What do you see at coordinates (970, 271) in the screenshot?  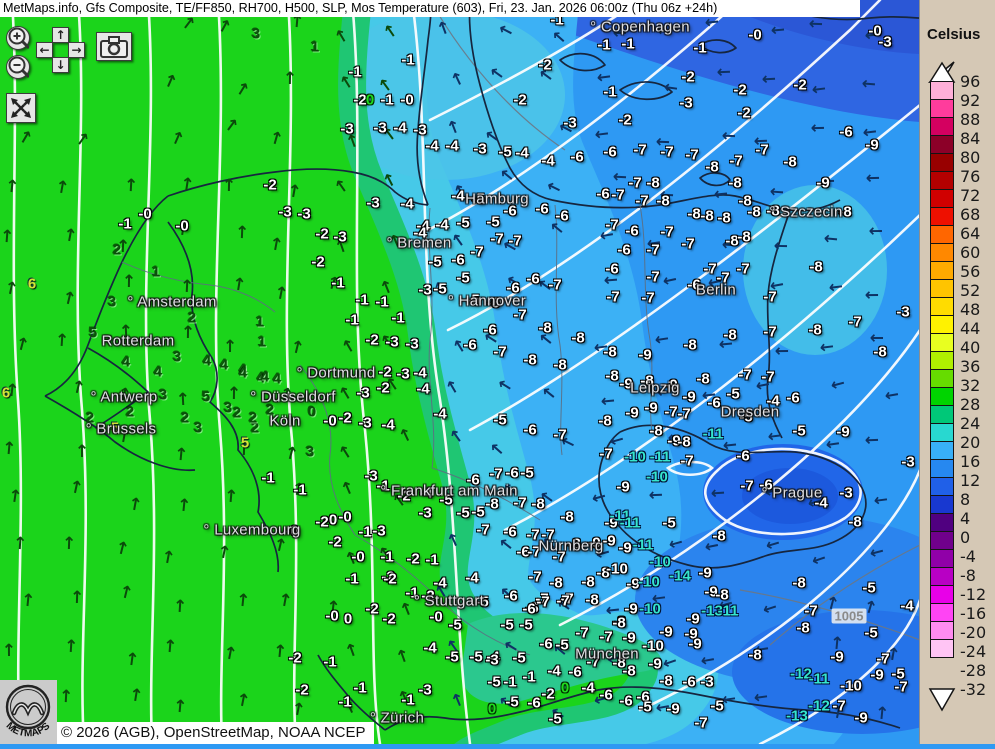 I see `scale-tick-label: 56` at bounding box center [970, 271].